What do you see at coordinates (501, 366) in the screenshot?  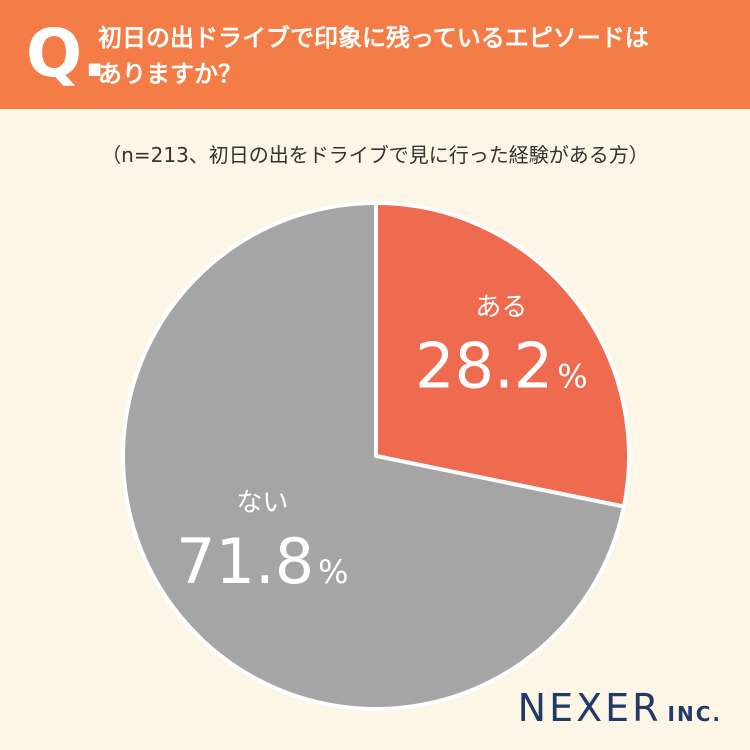 I see `slice-value-aru: 28.2%` at bounding box center [501, 366].